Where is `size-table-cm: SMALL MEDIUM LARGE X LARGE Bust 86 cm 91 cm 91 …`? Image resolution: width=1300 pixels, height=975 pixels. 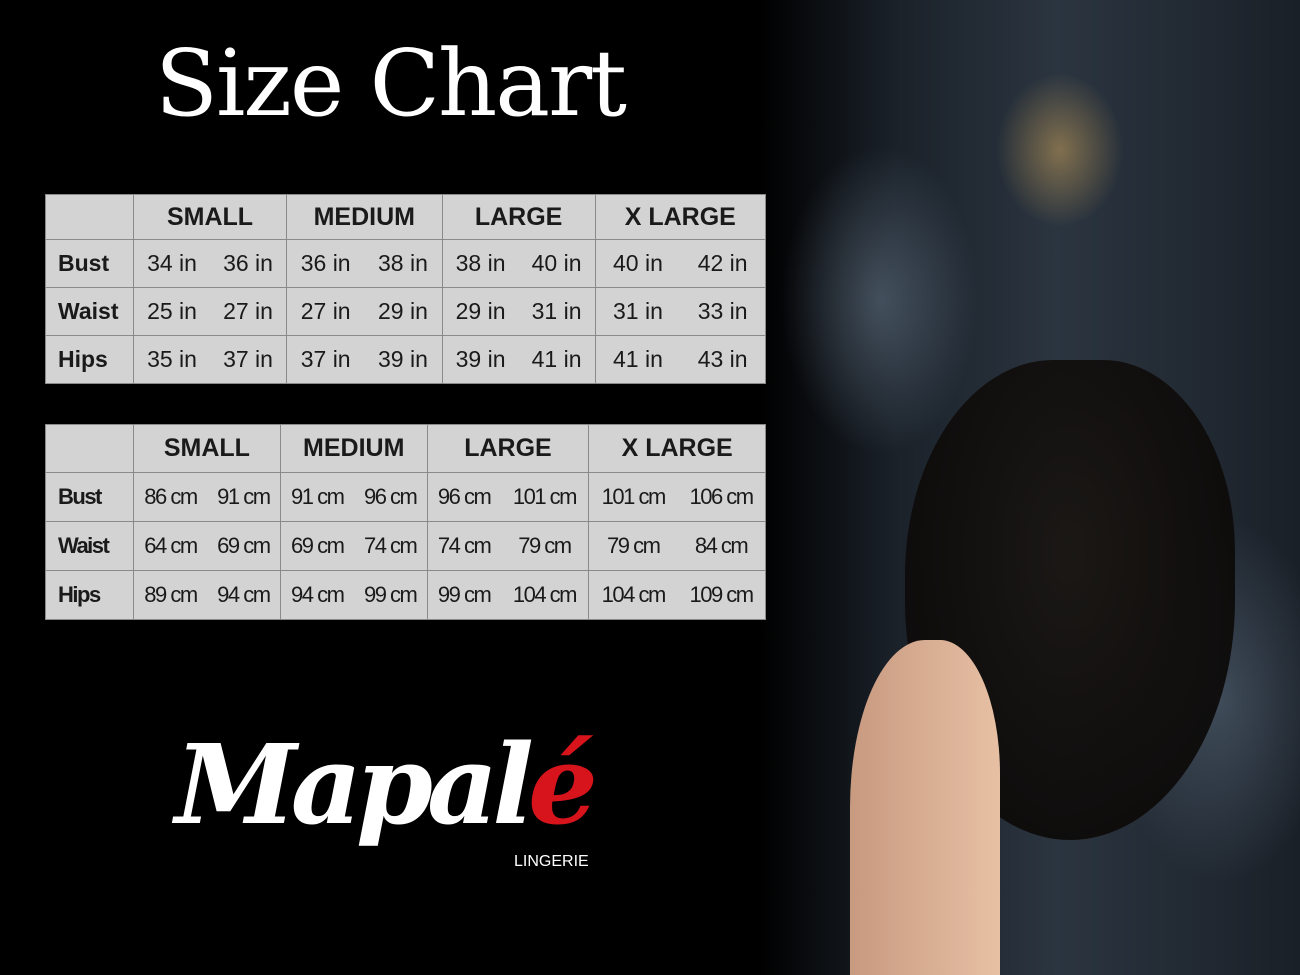
size-table-cm: SMALL MEDIUM LARGE X LARGE Bust 86 cm 91 cm 91 … is located at coordinates (406, 522).